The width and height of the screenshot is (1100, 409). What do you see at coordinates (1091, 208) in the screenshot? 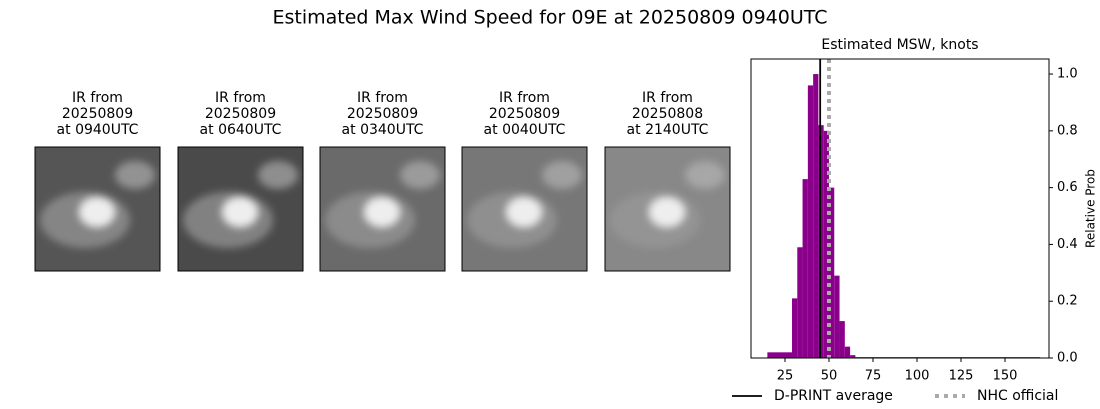
I see `y-axis-label: Relative Prob` at bounding box center [1091, 208].